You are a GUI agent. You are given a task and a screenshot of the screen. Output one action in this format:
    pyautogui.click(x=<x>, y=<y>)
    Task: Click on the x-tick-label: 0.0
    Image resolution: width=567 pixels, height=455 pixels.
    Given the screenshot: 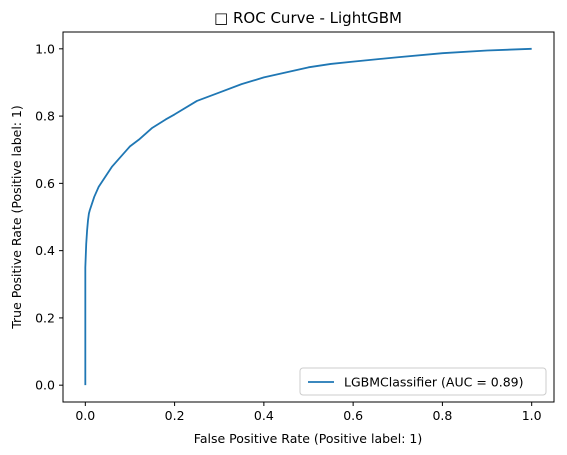 What is the action you would take?
    pyautogui.click(x=85, y=415)
    